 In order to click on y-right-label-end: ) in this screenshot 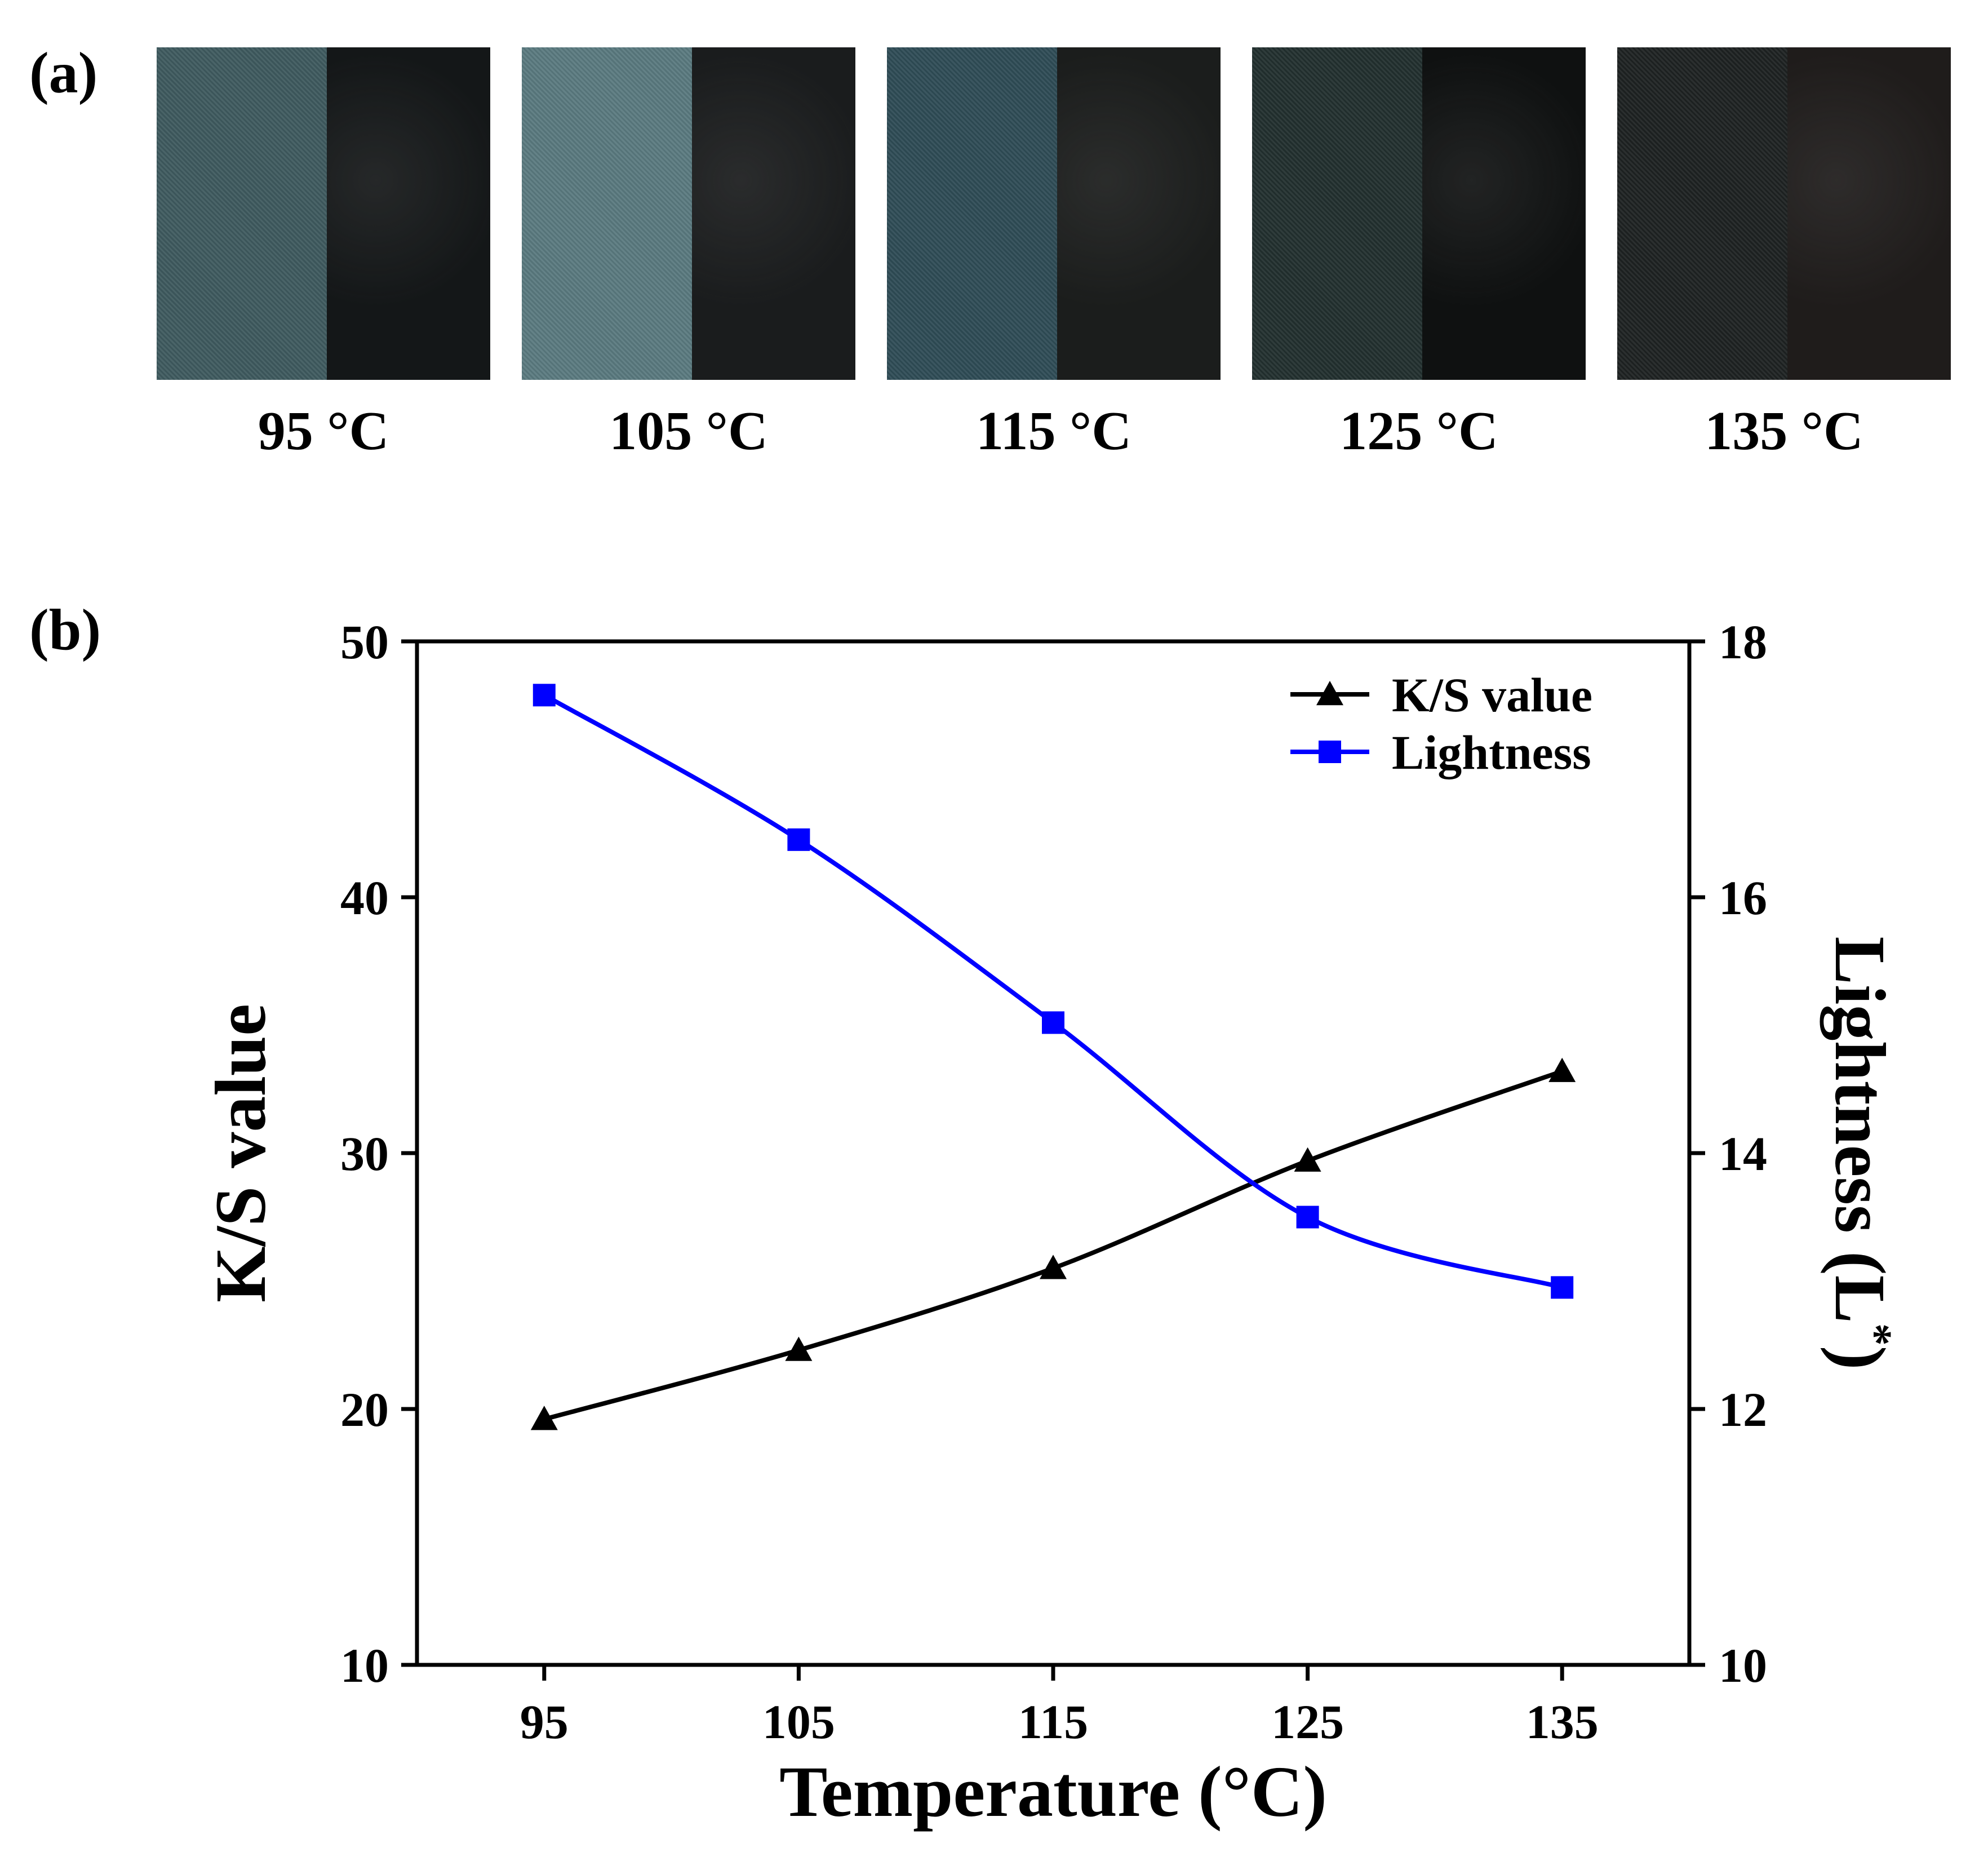, I will do `click(1860, 1358)`.